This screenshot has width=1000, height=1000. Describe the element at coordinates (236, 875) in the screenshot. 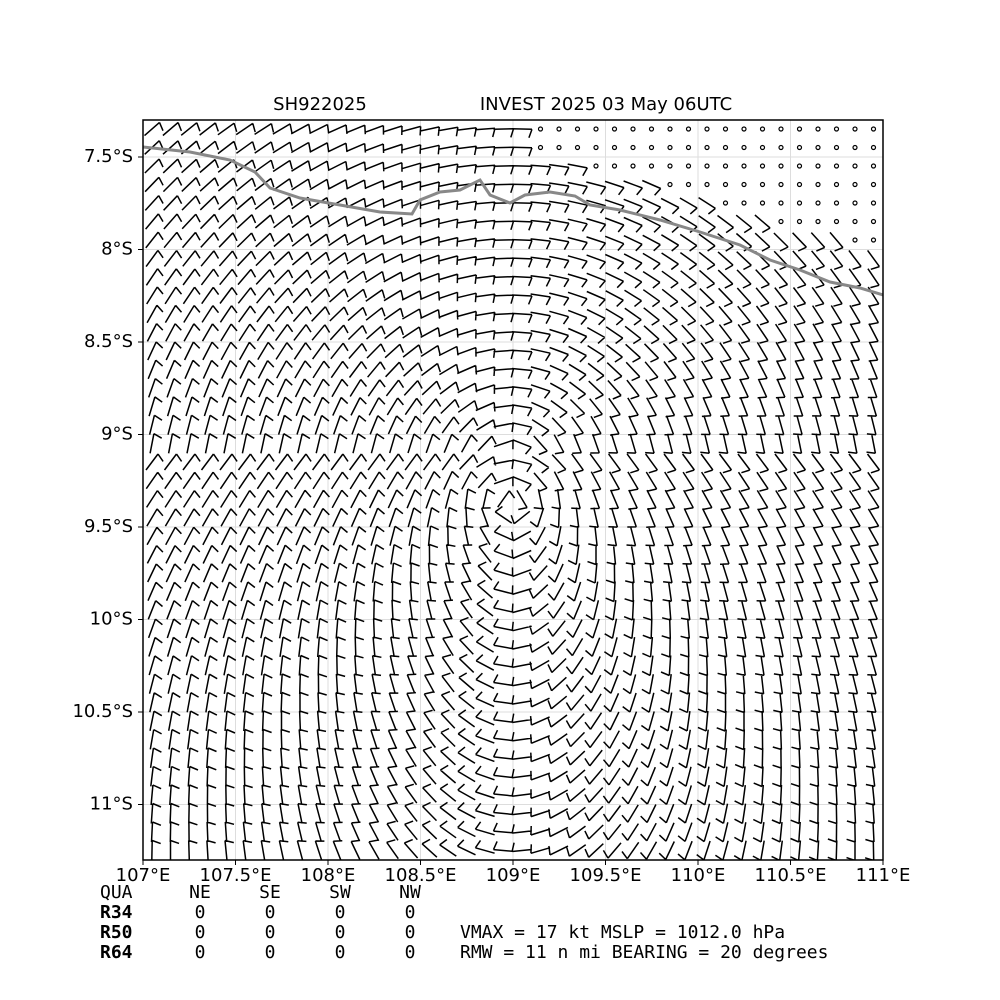

I see `x-tick-label: 107.5°E` at that location.